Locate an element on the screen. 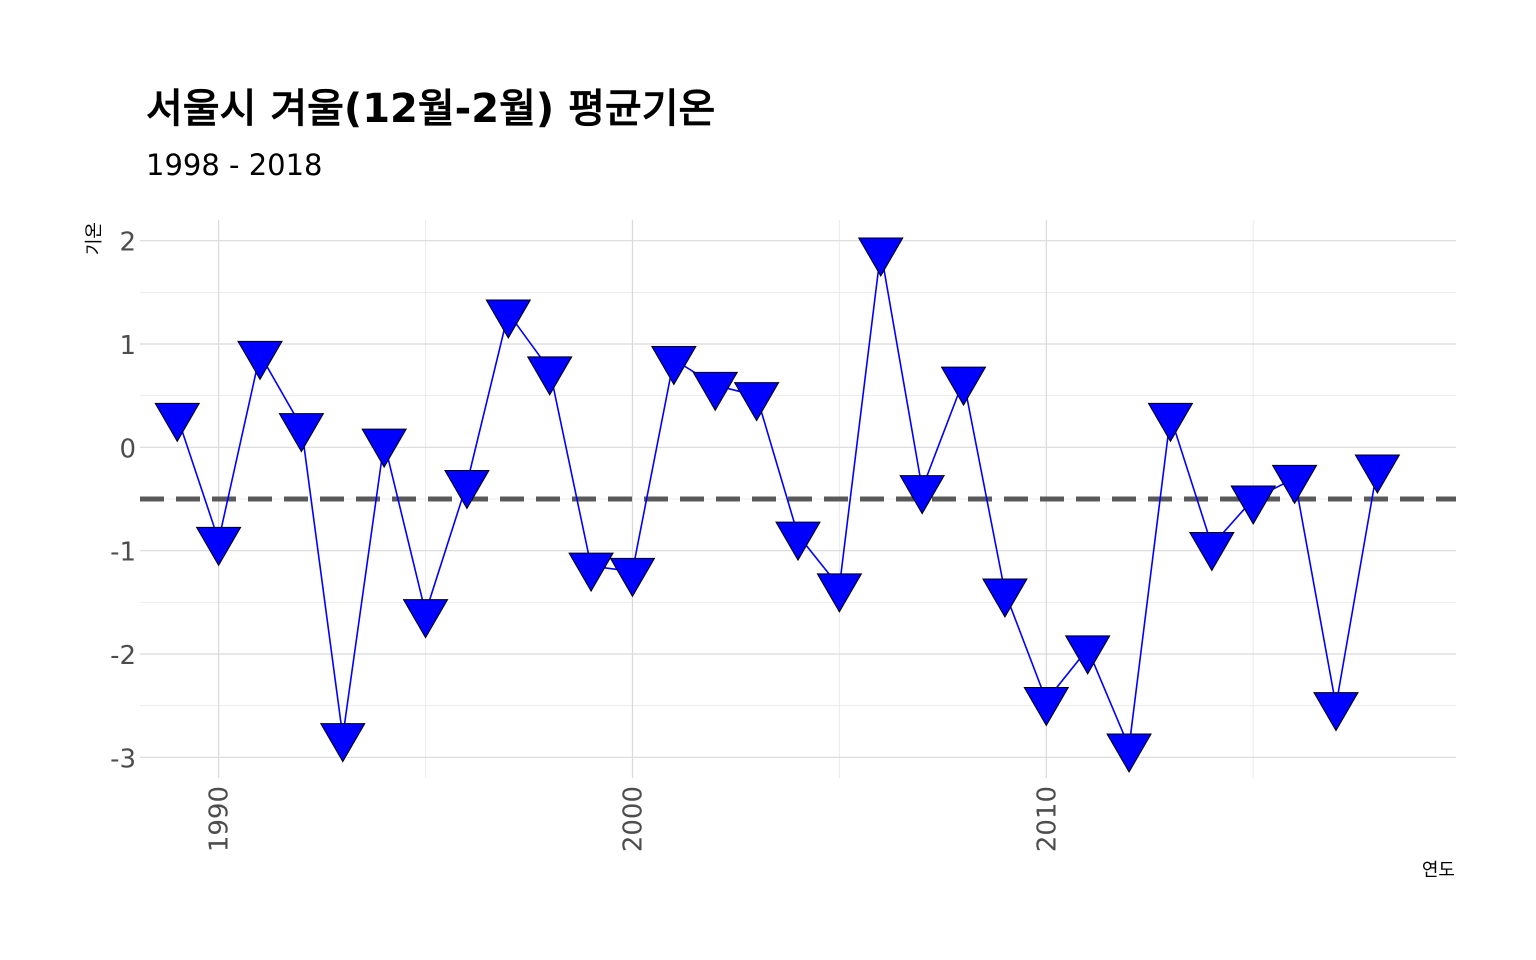 The image size is (1536, 960). y-tick-label: -1 is located at coordinates (123, 553).